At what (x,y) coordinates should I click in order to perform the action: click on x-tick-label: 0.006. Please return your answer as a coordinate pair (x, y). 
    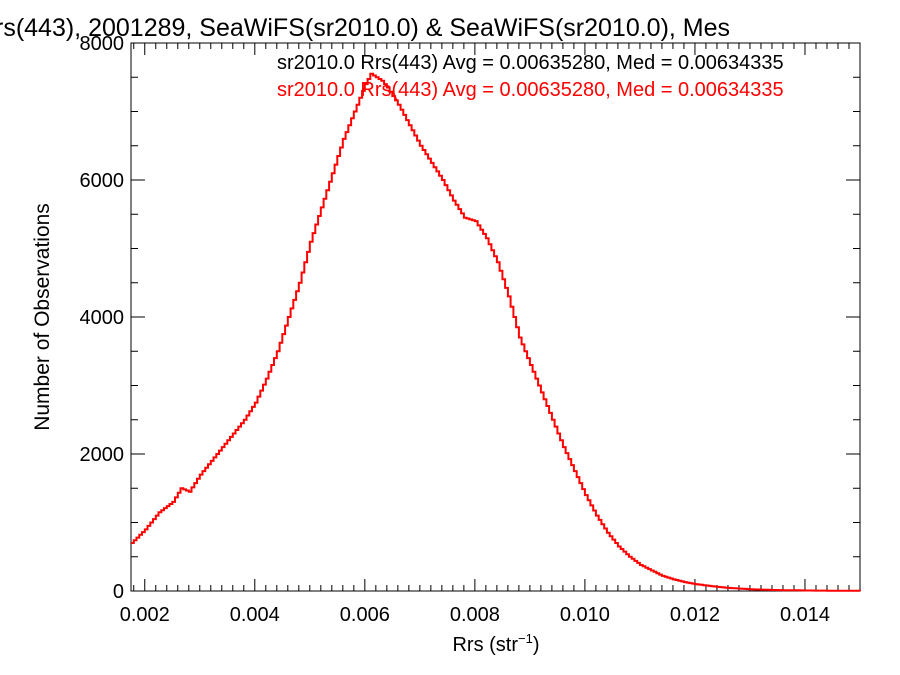
    Looking at the image, I should click on (365, 615).